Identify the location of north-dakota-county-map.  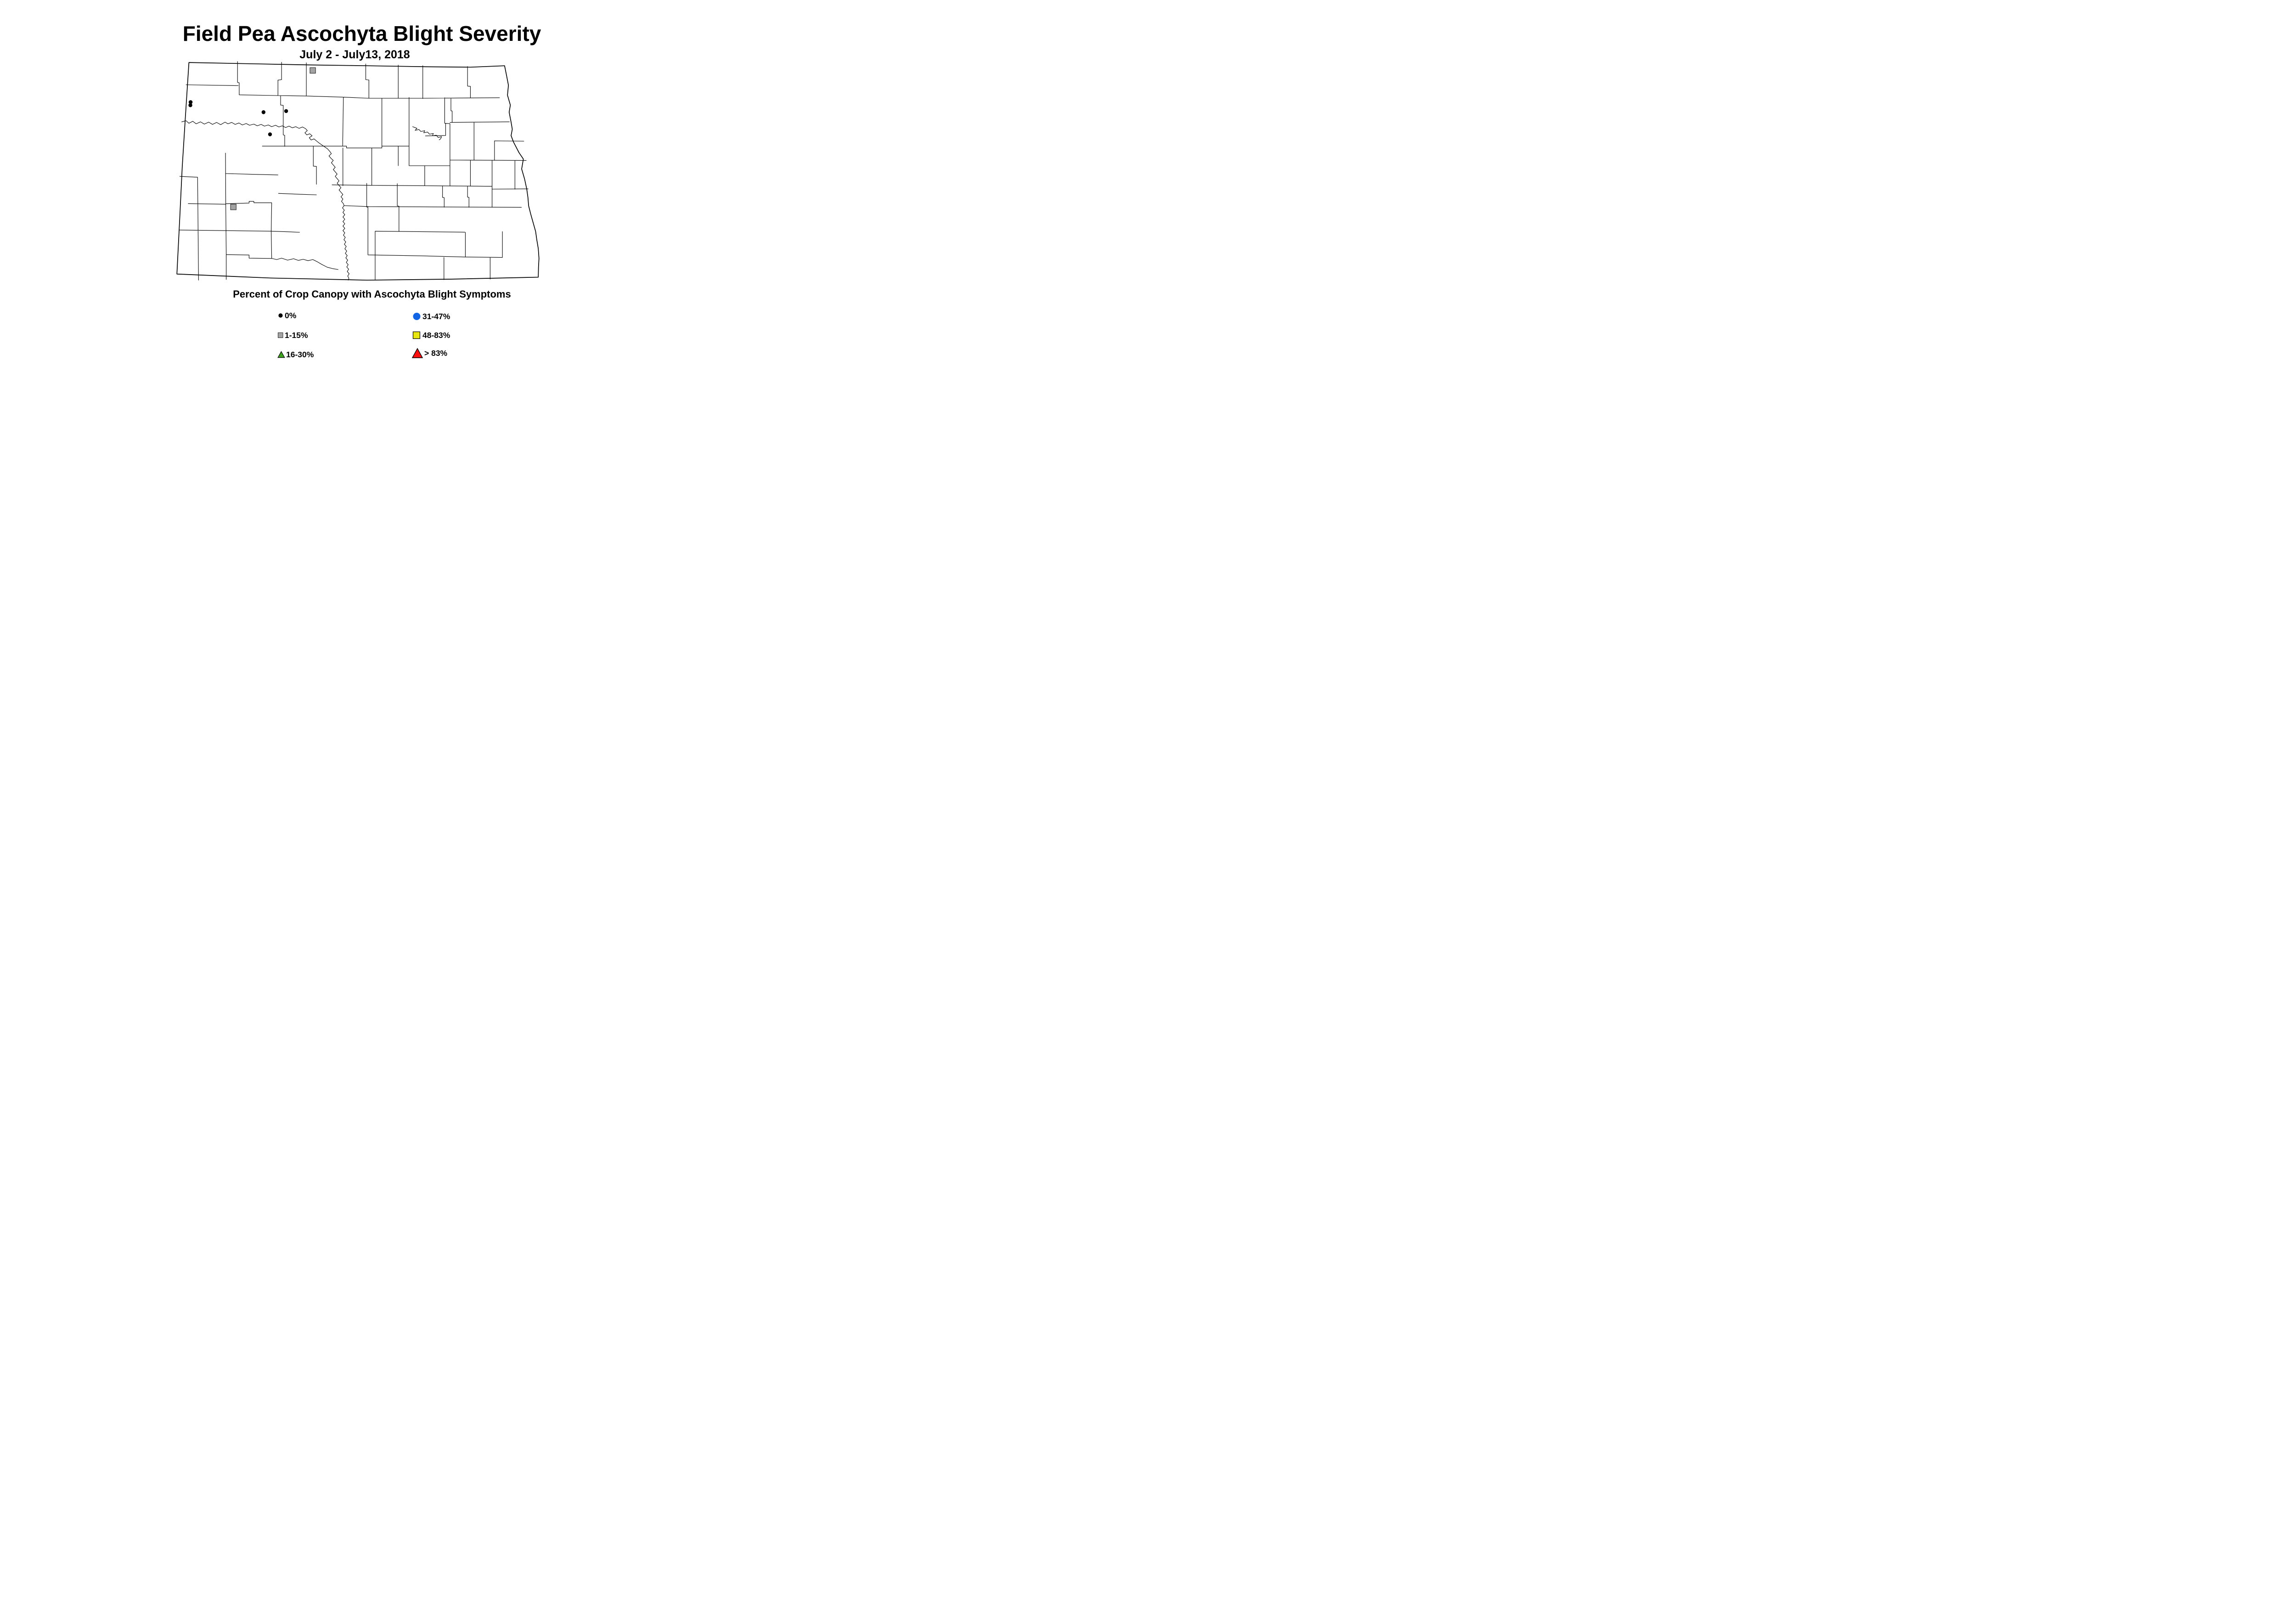
(360, 171).